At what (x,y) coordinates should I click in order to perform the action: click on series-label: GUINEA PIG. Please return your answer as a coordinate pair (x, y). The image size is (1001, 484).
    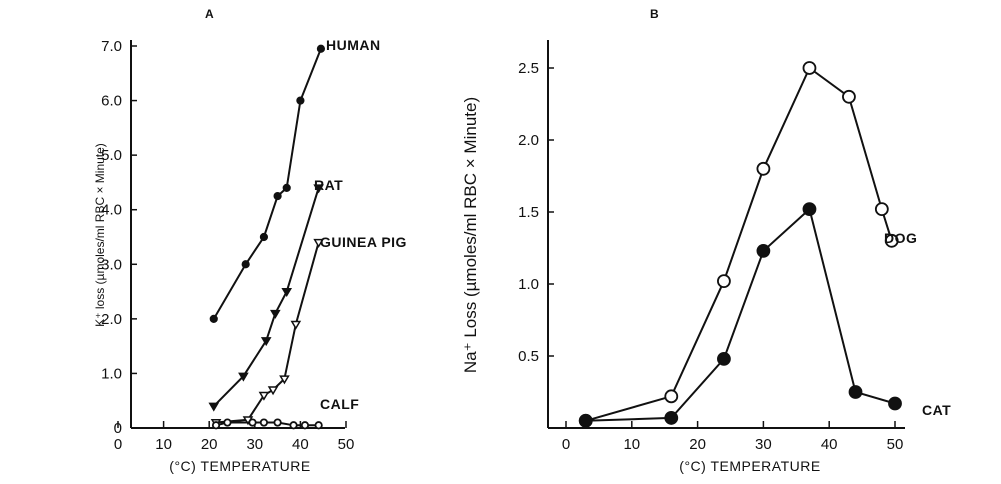
    Looking at the image, I should click on (363, 242).